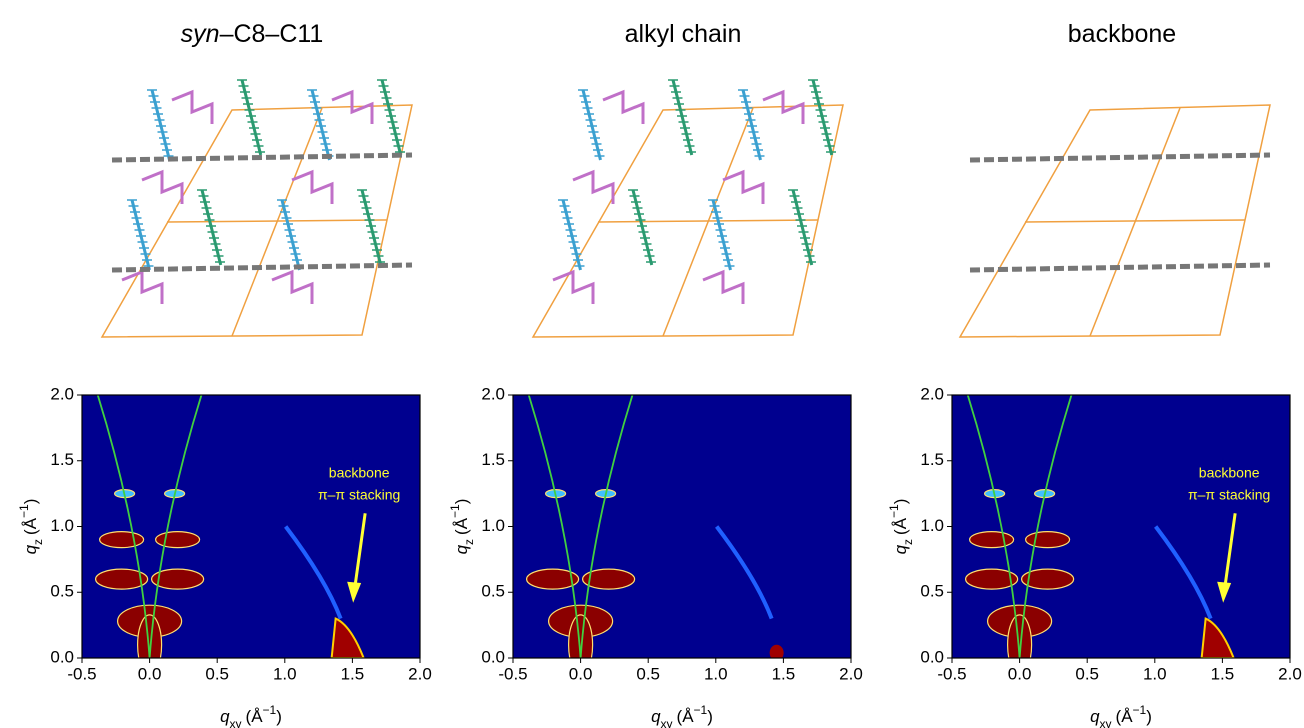 This screenshot has width=1304, height=728. I want to click on title-part: backbone, so click(1122, 34).